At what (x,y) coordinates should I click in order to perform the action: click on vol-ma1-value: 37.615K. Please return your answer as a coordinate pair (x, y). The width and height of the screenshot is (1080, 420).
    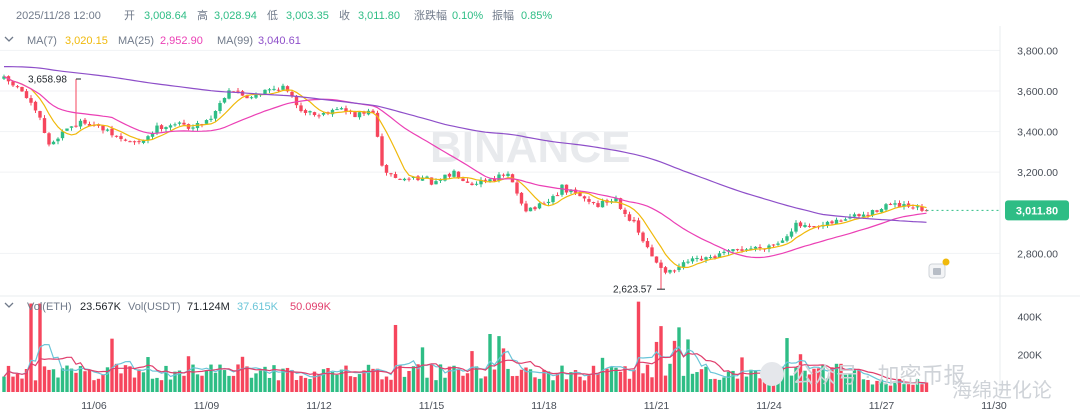
    Looking at the image, I should click on (258, 307).